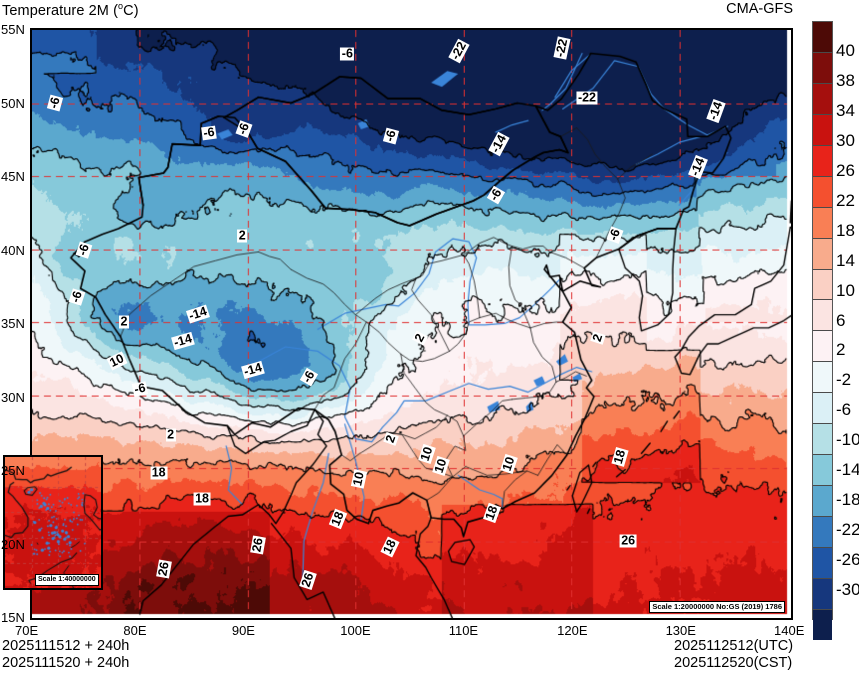 The image size is (859, 673). Describe the element at coordinates (845, 110) in the screenshot. I see `colorbar-label-34: 34` at that location.